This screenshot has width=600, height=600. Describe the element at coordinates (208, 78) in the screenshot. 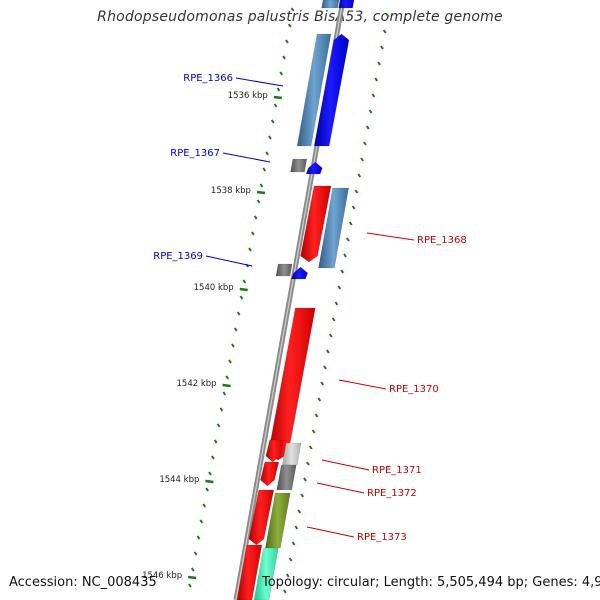

I see `gene-label: RPE_1366` at that location.